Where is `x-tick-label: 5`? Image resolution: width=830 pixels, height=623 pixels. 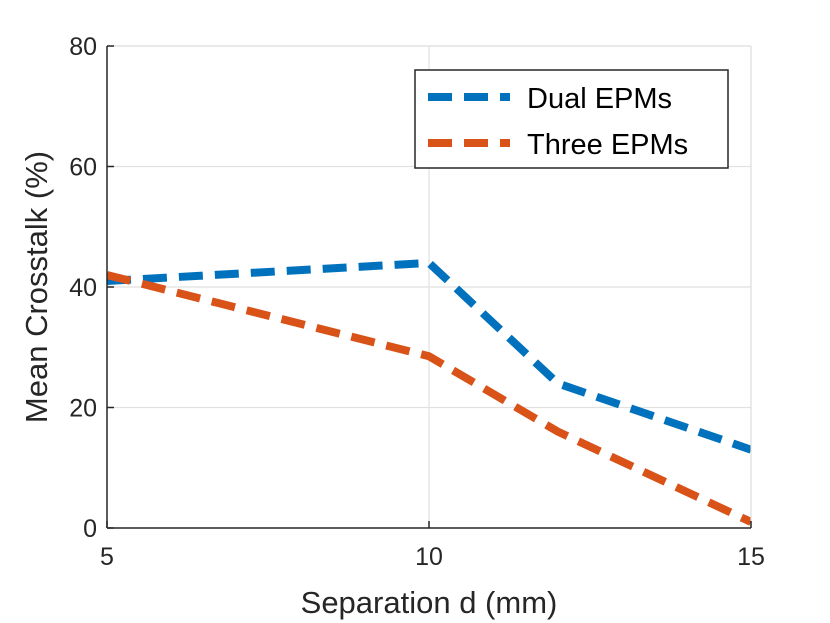
x-tick-label: 5 is located at coordinates (107, 557).